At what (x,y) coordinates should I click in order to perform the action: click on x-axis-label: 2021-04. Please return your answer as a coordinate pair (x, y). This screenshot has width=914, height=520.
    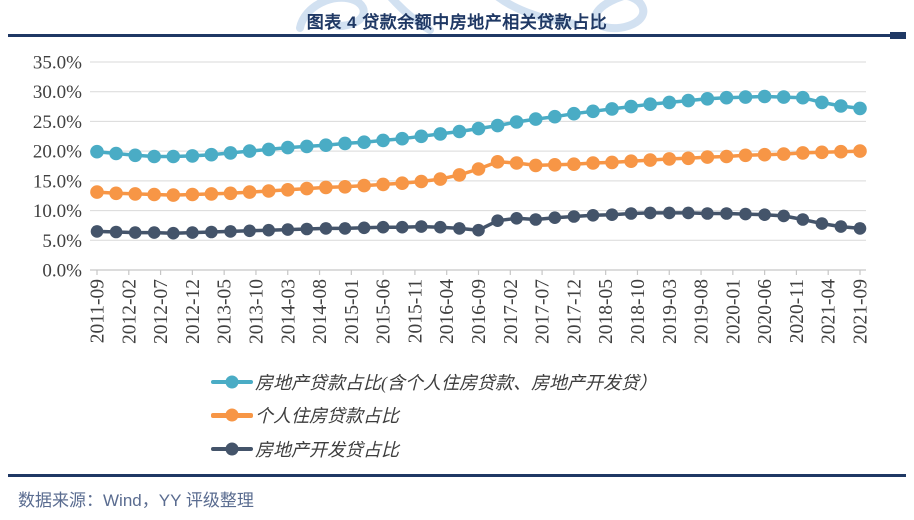
    Looking at the image, I should click on (829, 311).